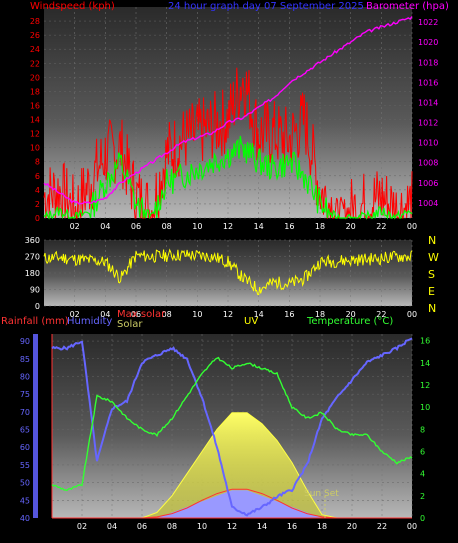 The image size is (458, 543). What do you see at coordinates (428, 82) in the screenshot?
I see `baro-tick-label: 1016` at bounding box center [428, 82].